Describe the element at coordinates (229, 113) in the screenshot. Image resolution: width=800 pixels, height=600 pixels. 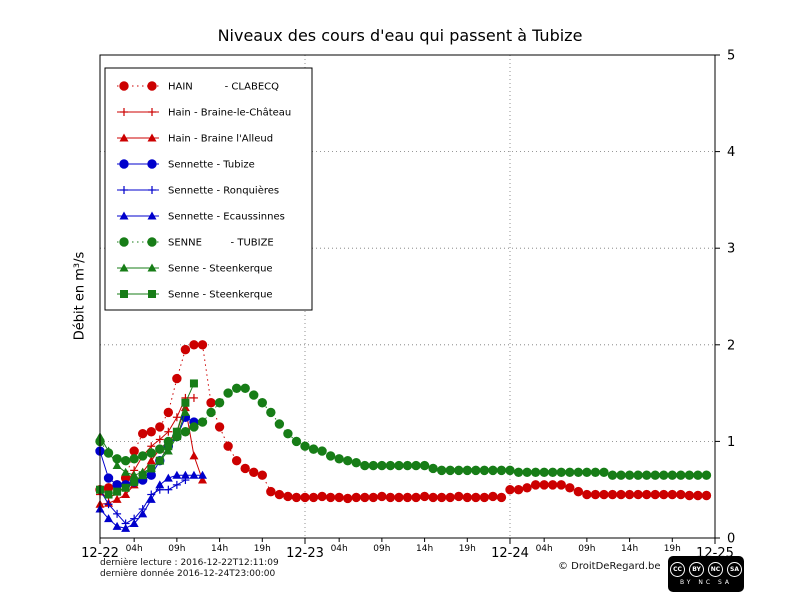
I see `legend-label: Hain - Braine-le-Château` at that location.